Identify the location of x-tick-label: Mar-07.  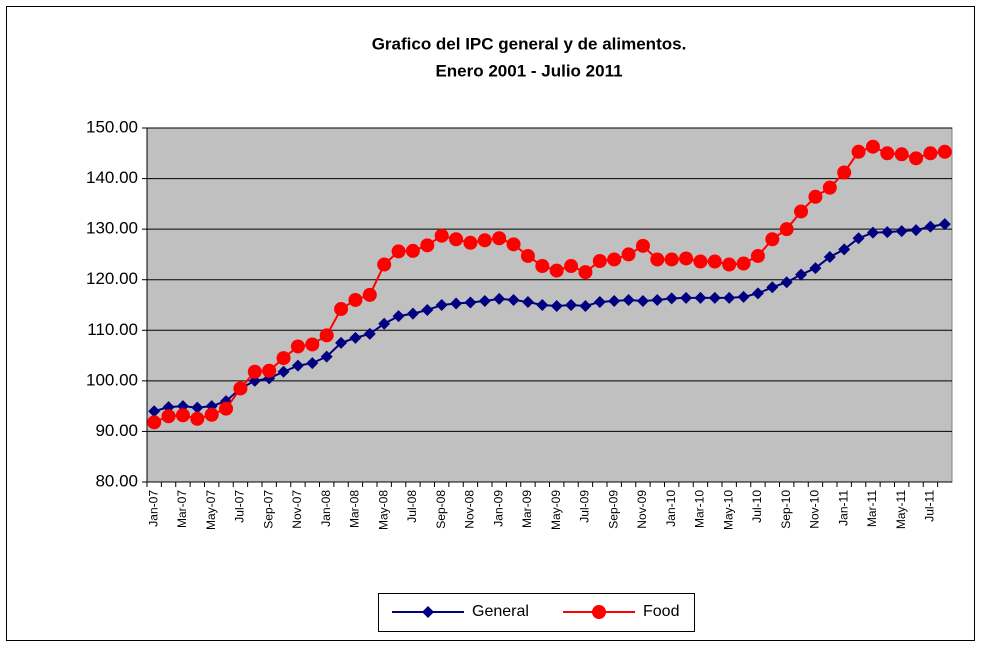
(182, 509).